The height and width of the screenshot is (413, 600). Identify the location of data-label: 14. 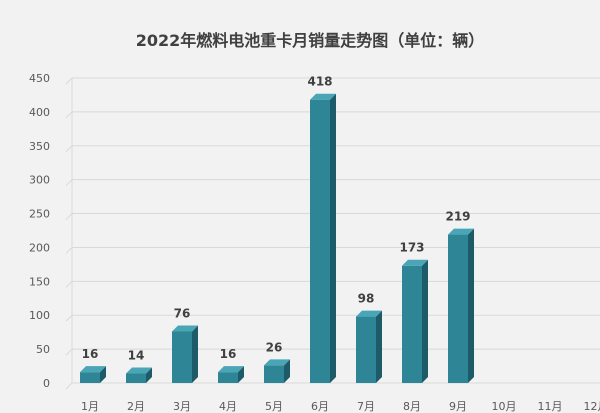
(136, 356).